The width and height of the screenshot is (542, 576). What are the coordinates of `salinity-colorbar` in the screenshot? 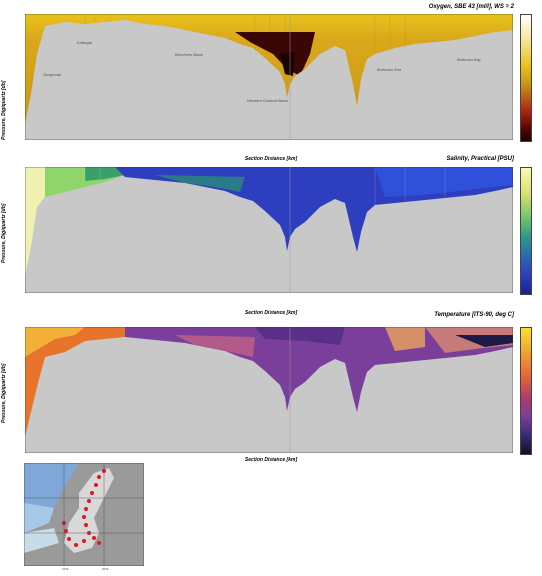 It's located at (526, 231).